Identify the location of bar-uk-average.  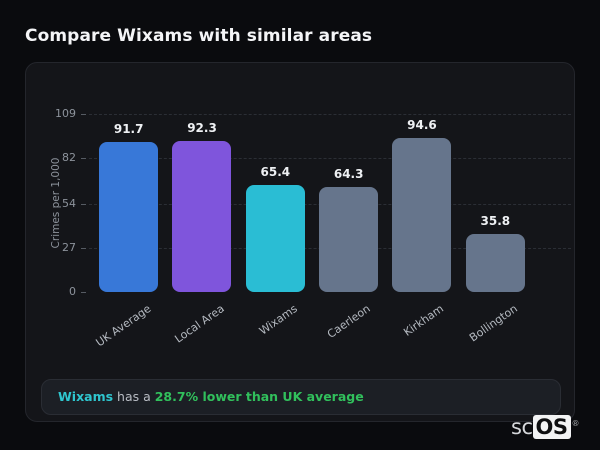
(129, 217).